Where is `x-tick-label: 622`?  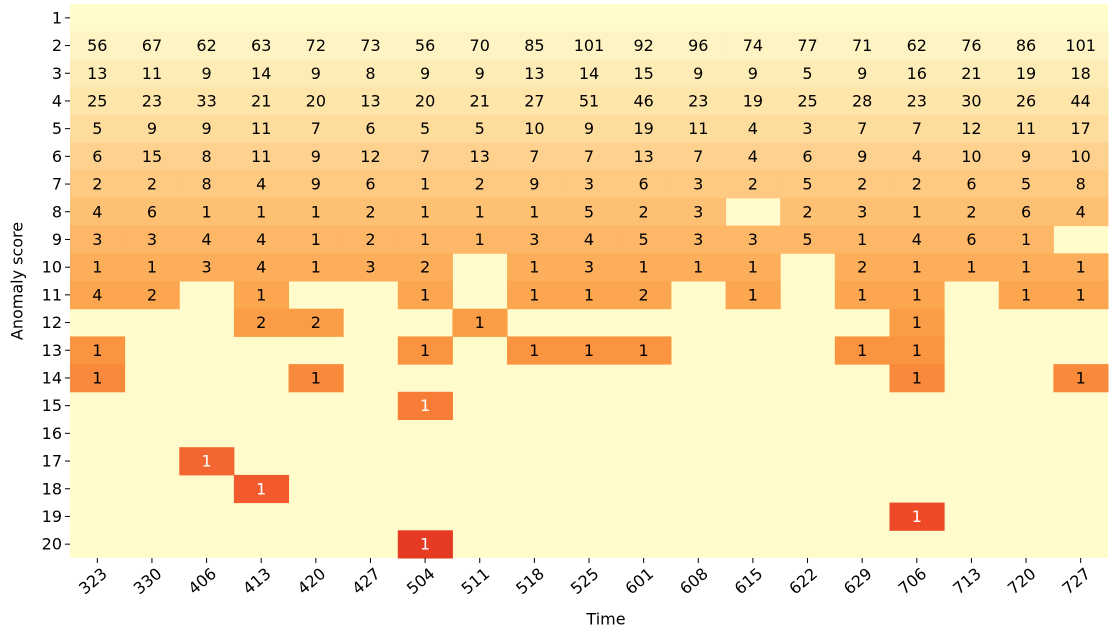 x-tick-label: 622 is located at coordinates (803, 581).